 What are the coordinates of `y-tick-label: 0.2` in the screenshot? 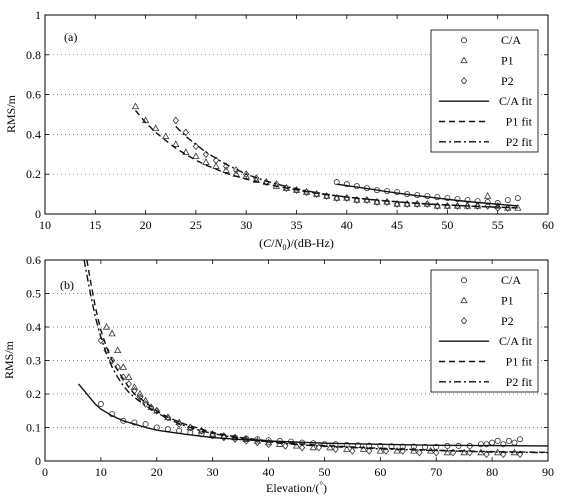 It's located at (33, 174).